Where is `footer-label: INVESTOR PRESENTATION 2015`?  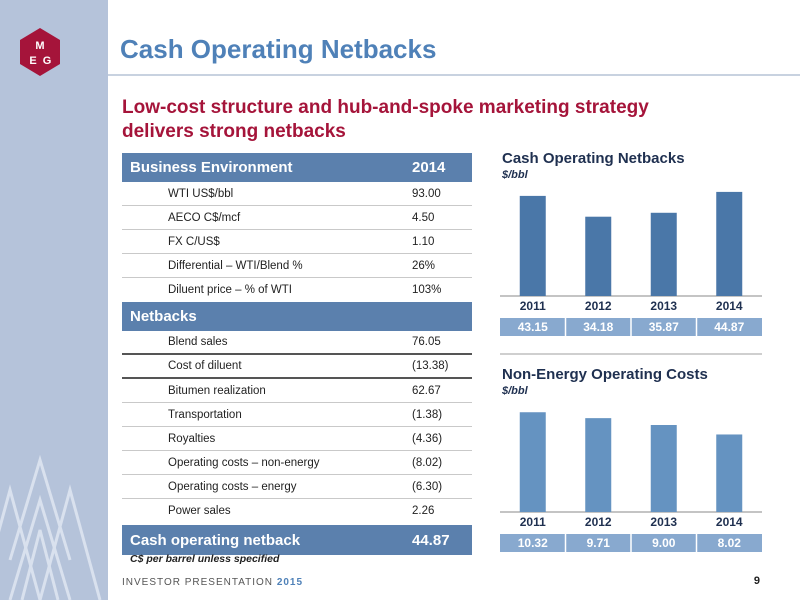
footer-label: INVESTOR PRESENTATION 2015 is located at coordinates (212, 582).